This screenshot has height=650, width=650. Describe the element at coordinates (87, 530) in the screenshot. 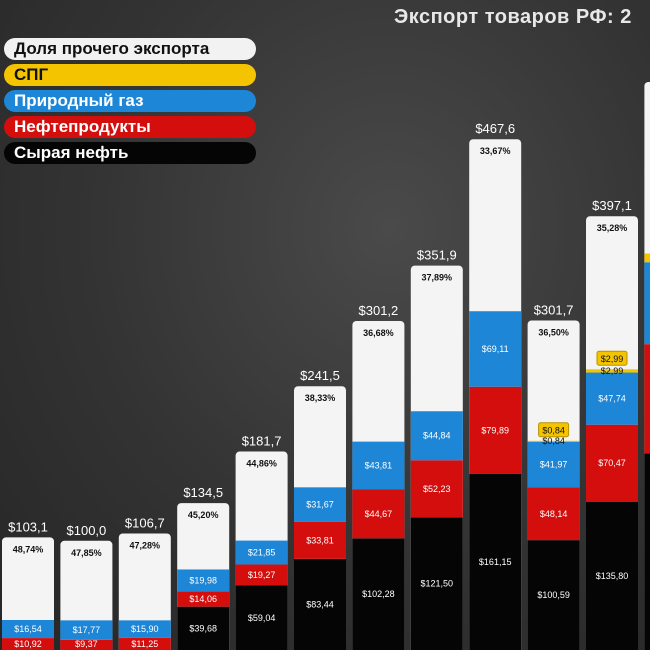

I see `bar-total-label: $100,0` at that location.